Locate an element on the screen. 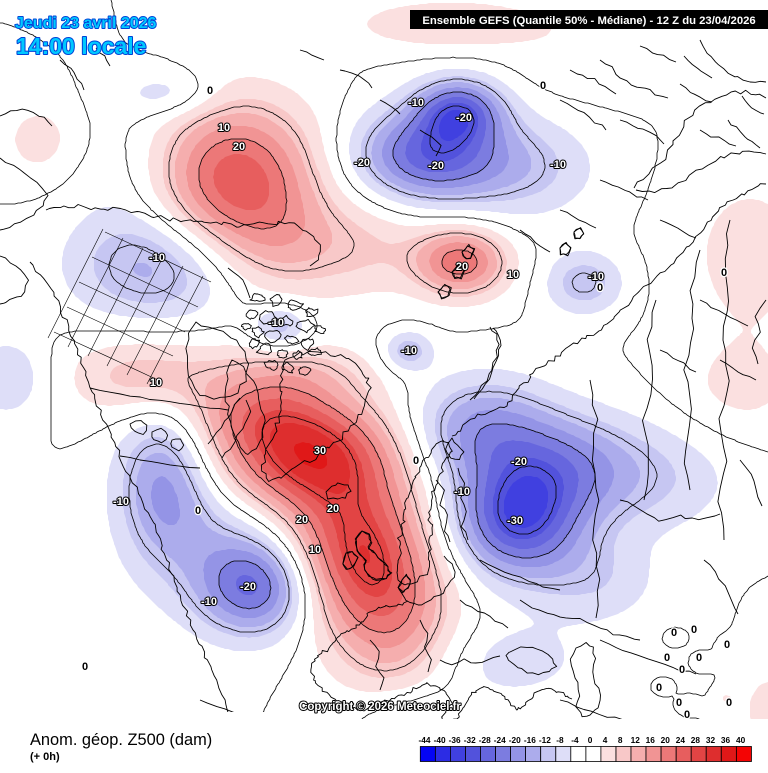 The width and height of the screenshot is (768, 773). svg-text: -30 is located at coordinates (515, 521).